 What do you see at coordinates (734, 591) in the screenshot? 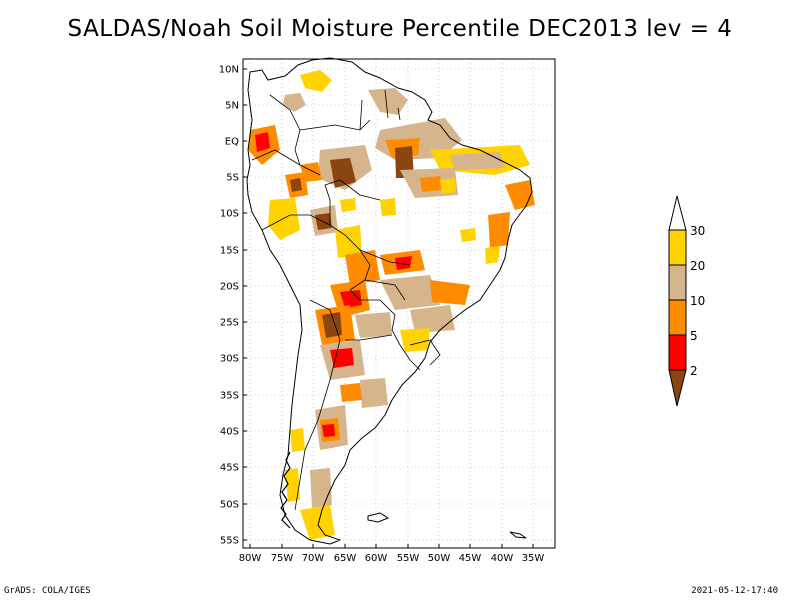
I see `timestamp: 2021-05-12-17:40` at bounding box center [734, 591].